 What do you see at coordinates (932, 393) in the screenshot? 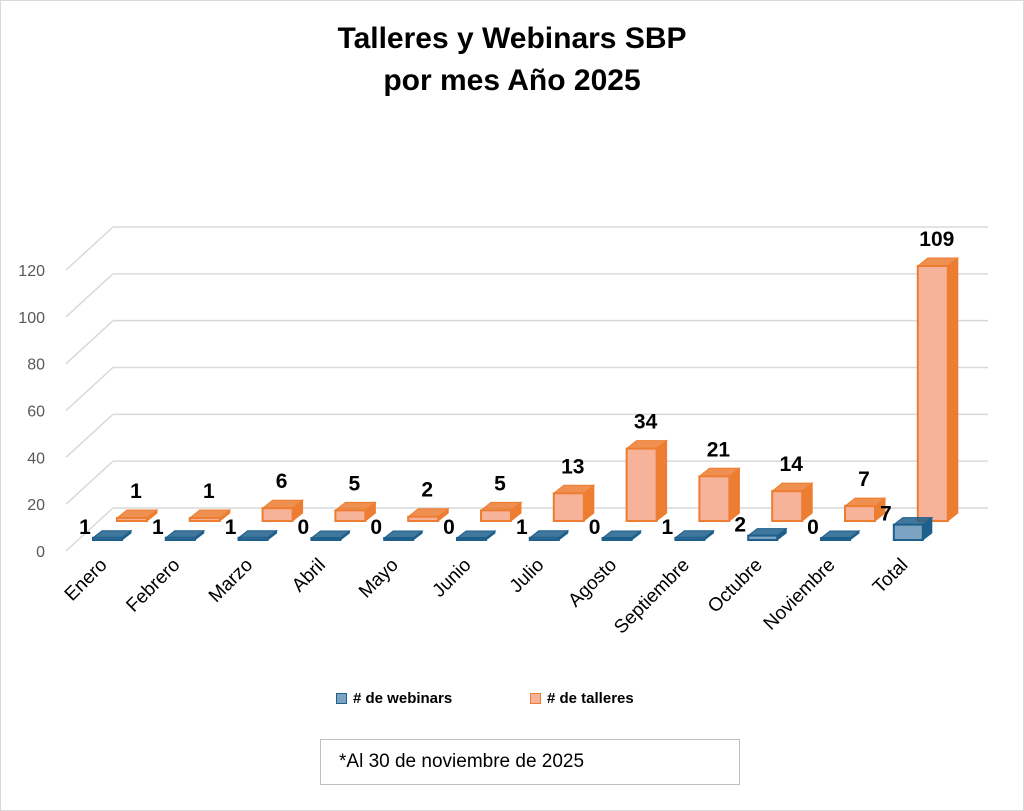
I see `bar-talleres-total` at bounding box center [932, 393].